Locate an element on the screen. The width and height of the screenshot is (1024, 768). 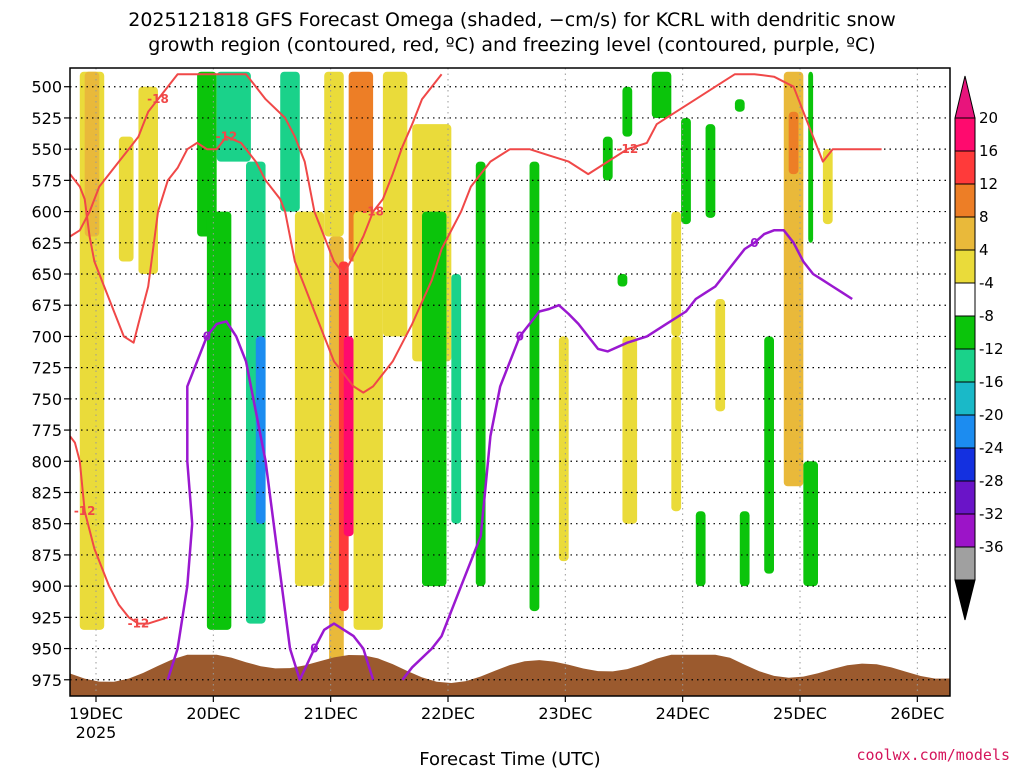
dgz-contour-label-0-0: -12 is located at coordinates (227, 137).